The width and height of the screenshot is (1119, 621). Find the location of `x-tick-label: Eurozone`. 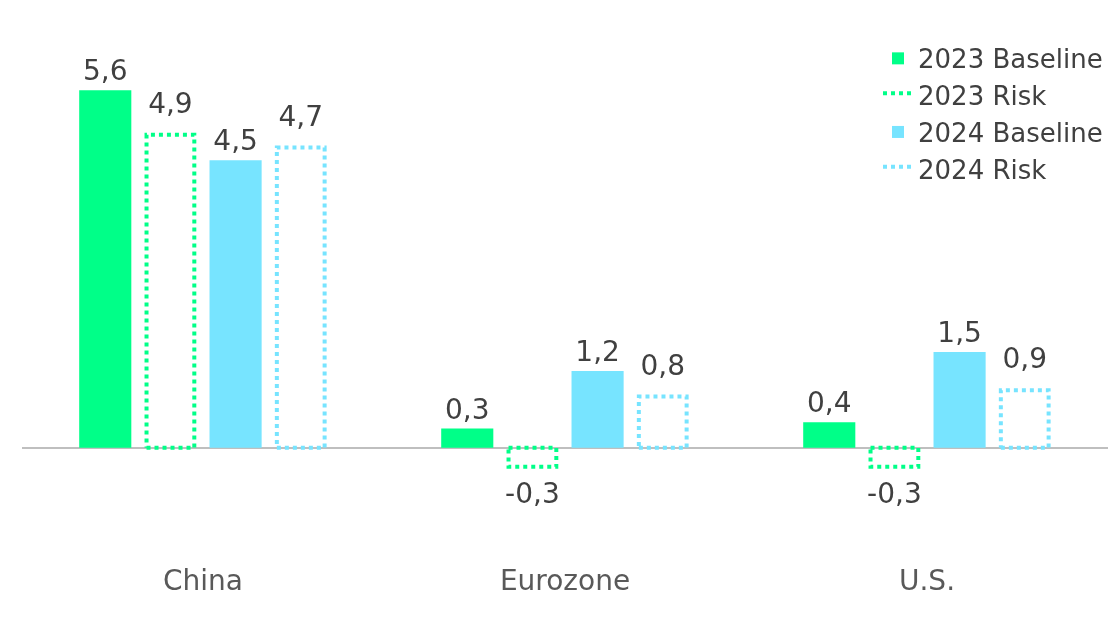

x-tick-label: Eurozone is located at coordinates (565, 580).